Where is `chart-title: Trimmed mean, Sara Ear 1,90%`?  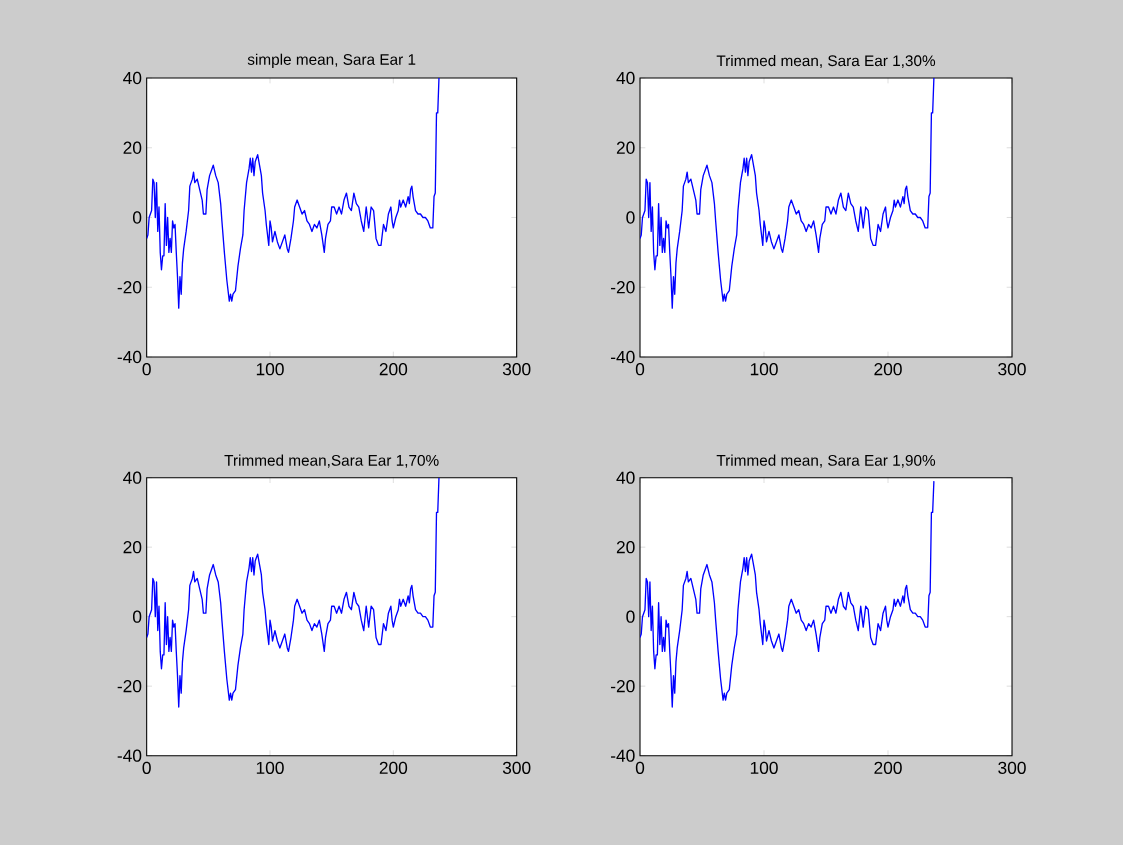 chart-title: Trimmed mean, Sara Ear 1,90% is located at coordinates (826, 461).